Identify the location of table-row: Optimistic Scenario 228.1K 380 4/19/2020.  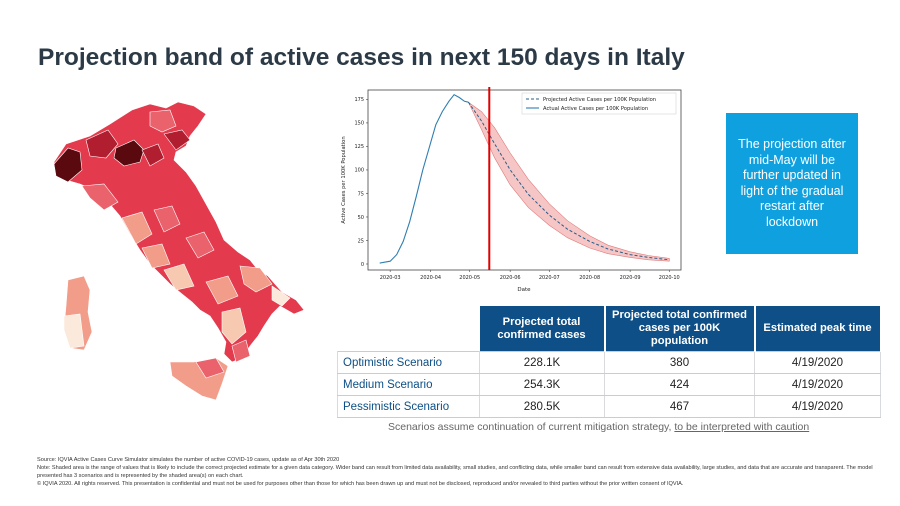
(609, 362).